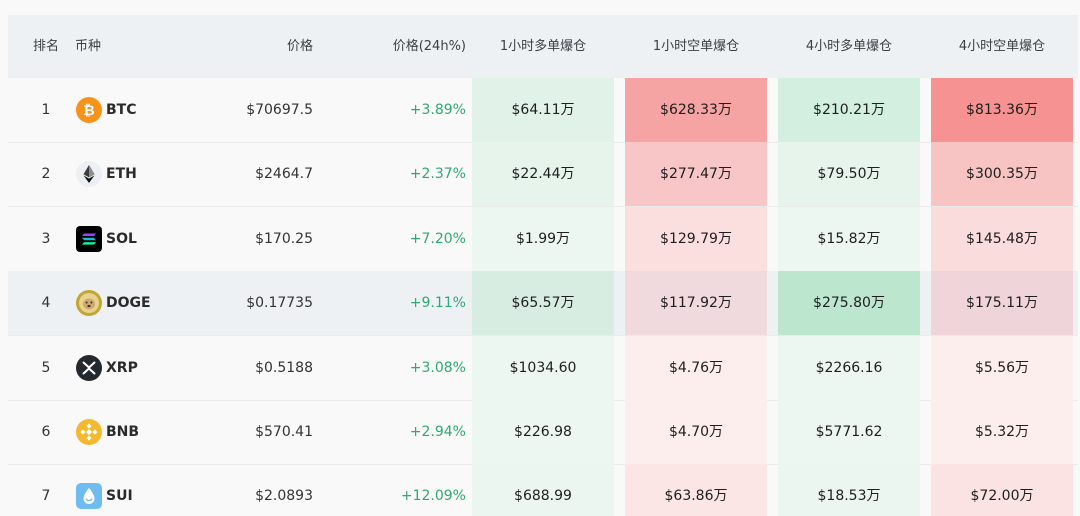 The width and height of the screenshot is (1080, 516). What do you see at coordinates (89, 496) in the screenshot?
I see `sui-icon` at bounding box center [89, 496].